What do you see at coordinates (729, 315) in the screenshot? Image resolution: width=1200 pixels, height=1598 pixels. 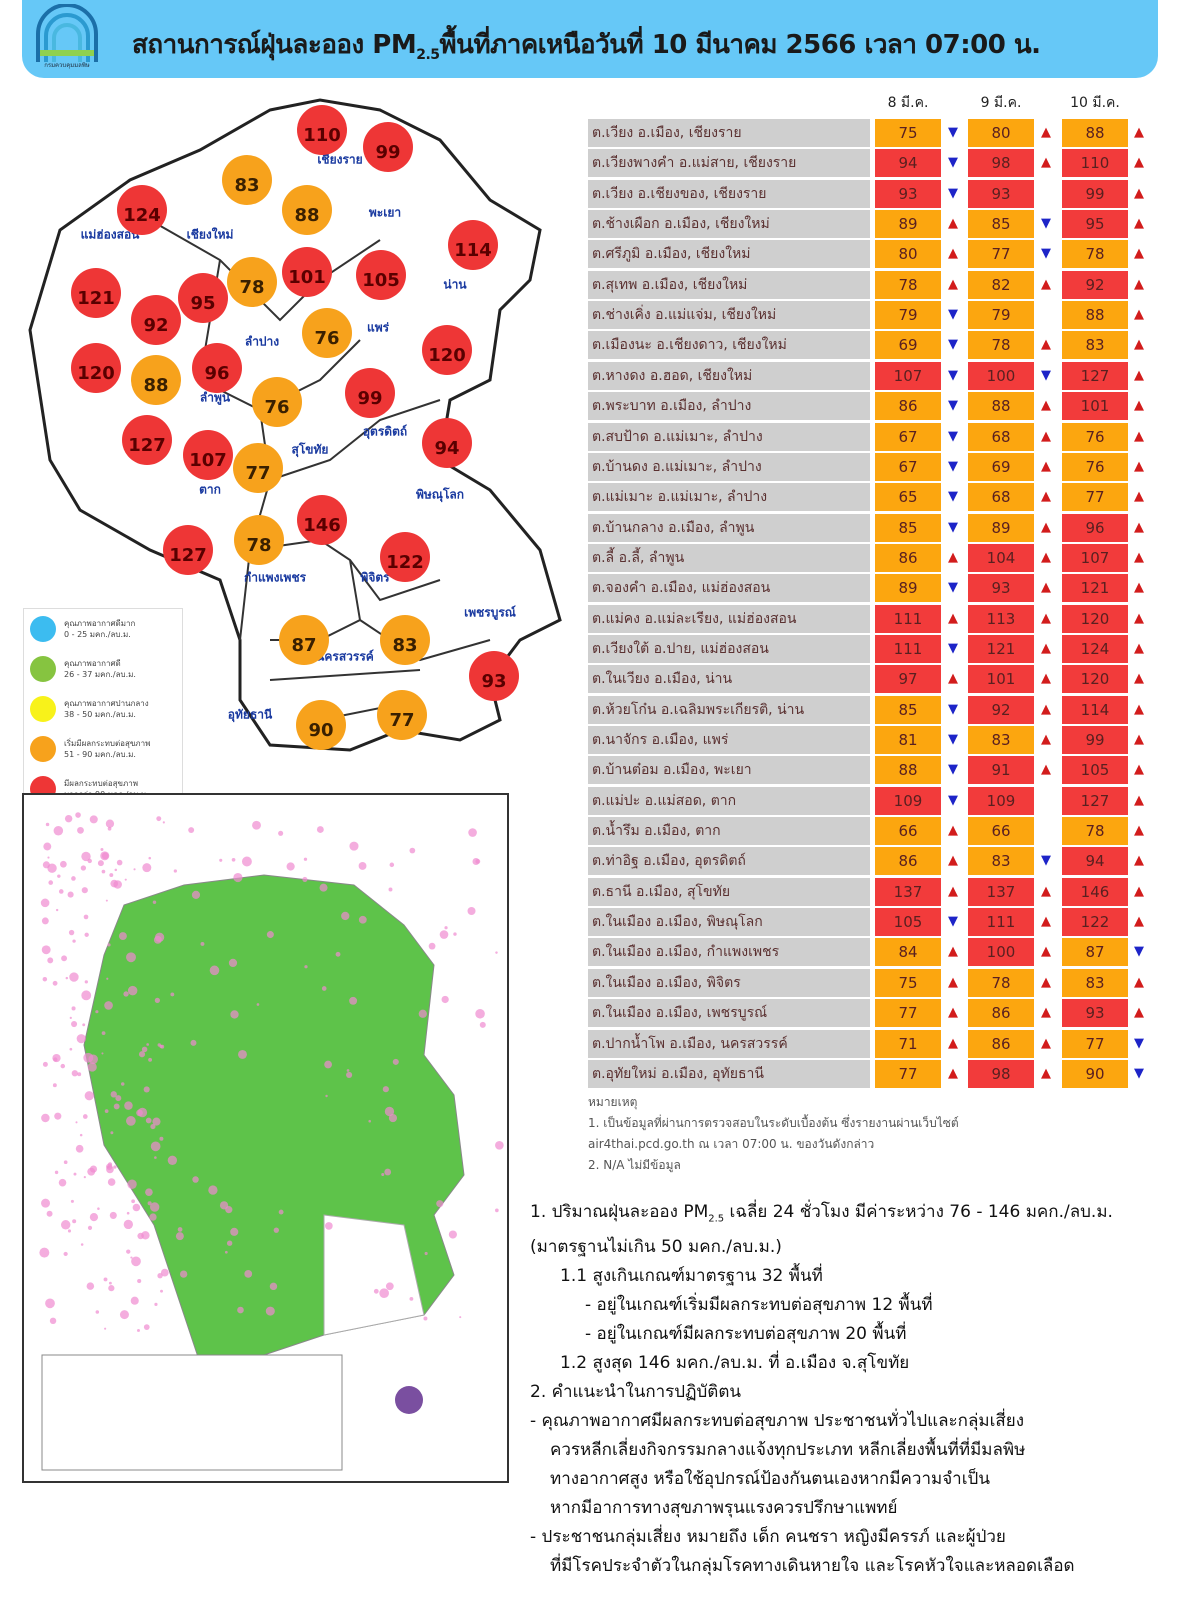 I see `station-name: ต.ช่างเคิ่ง อ.แม่แจ่ม, เชียงใหม่` at bounding box center [729, 315].